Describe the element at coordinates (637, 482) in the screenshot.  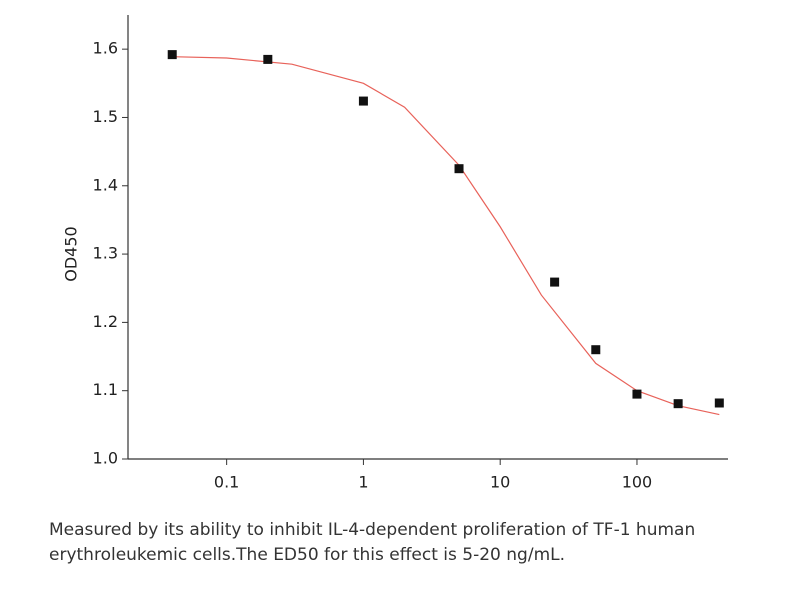
I see `x-tick-label: 100` at that location.